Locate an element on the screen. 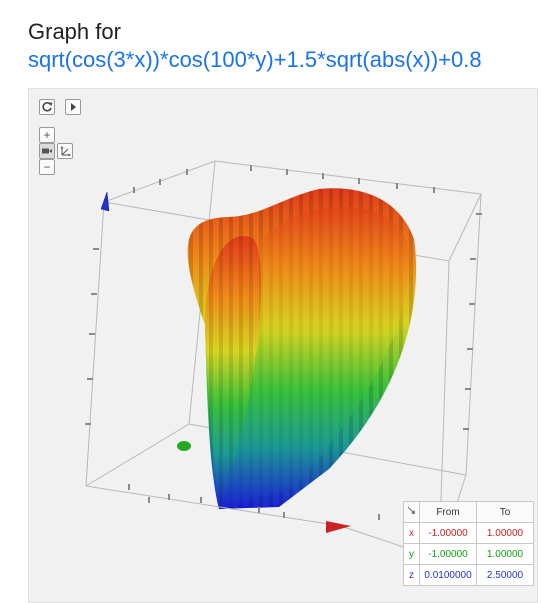 The width and height of the screenshot is (541, 603). x-axis-arrow is located at coordinates (338, 527).